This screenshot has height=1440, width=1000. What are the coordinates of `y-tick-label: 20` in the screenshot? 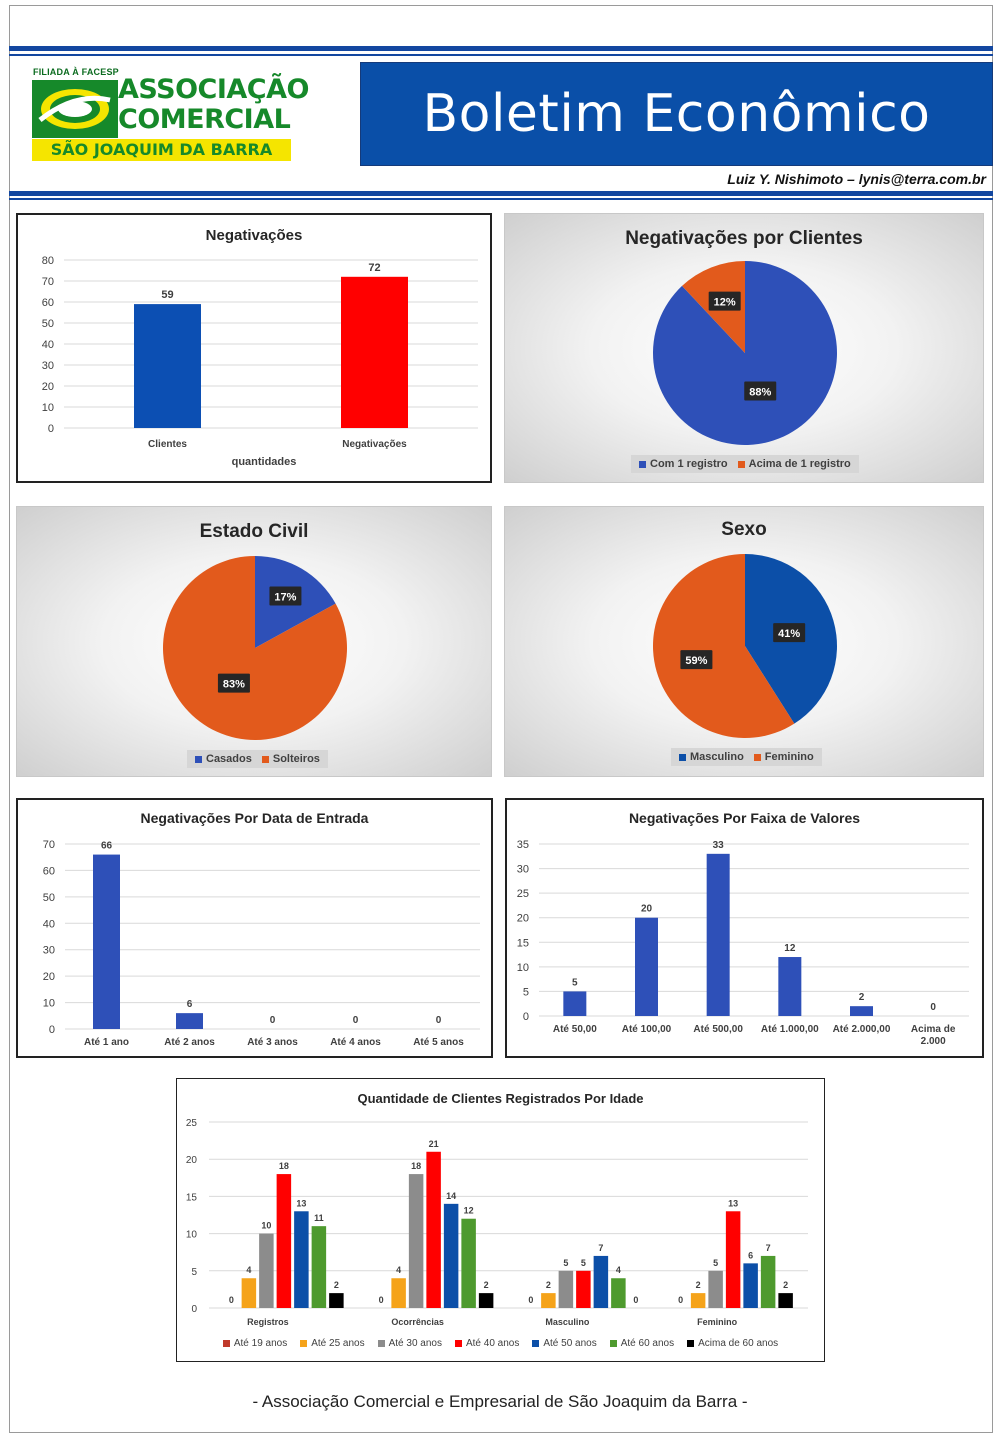 It's located at (192, 1160).